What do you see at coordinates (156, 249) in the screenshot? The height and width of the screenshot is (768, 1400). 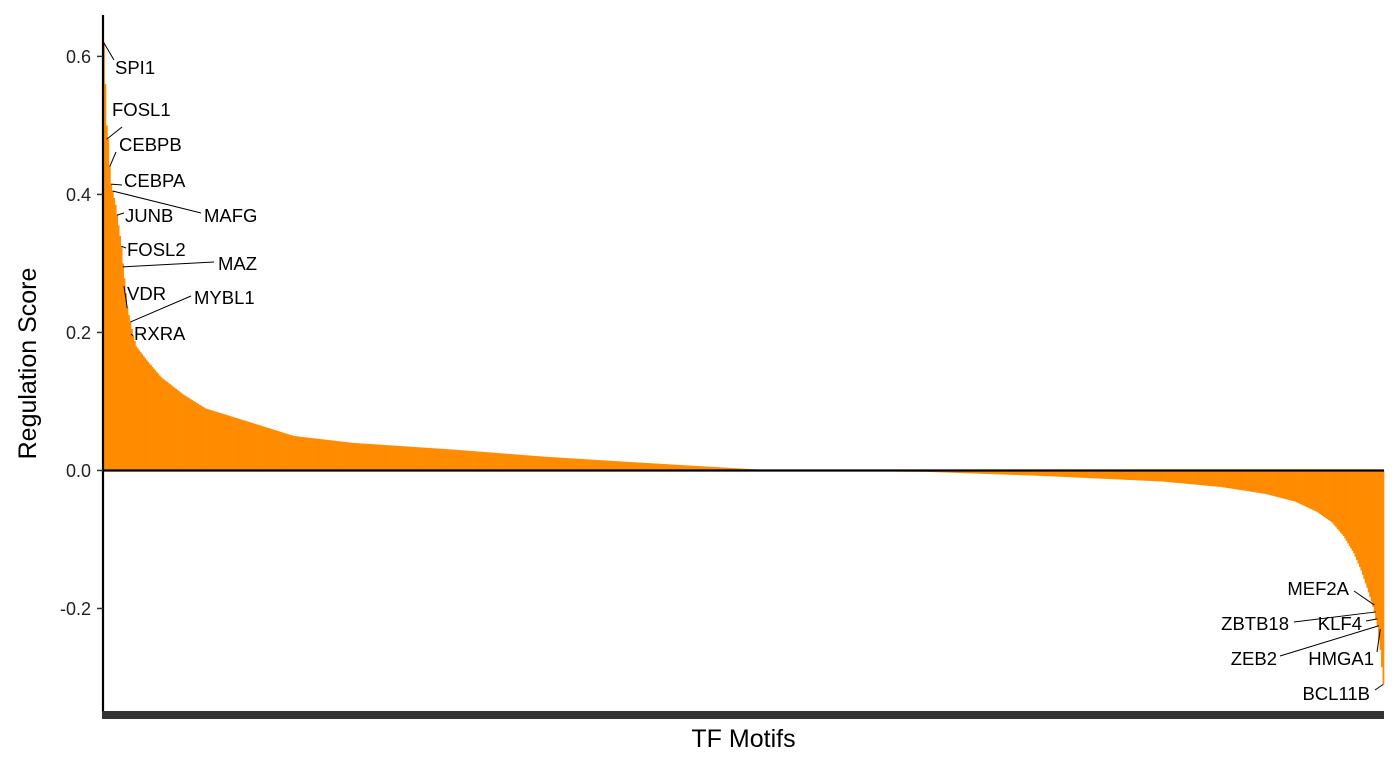 I see `motif-label: FOSL2` at bounding box center [156, 249].